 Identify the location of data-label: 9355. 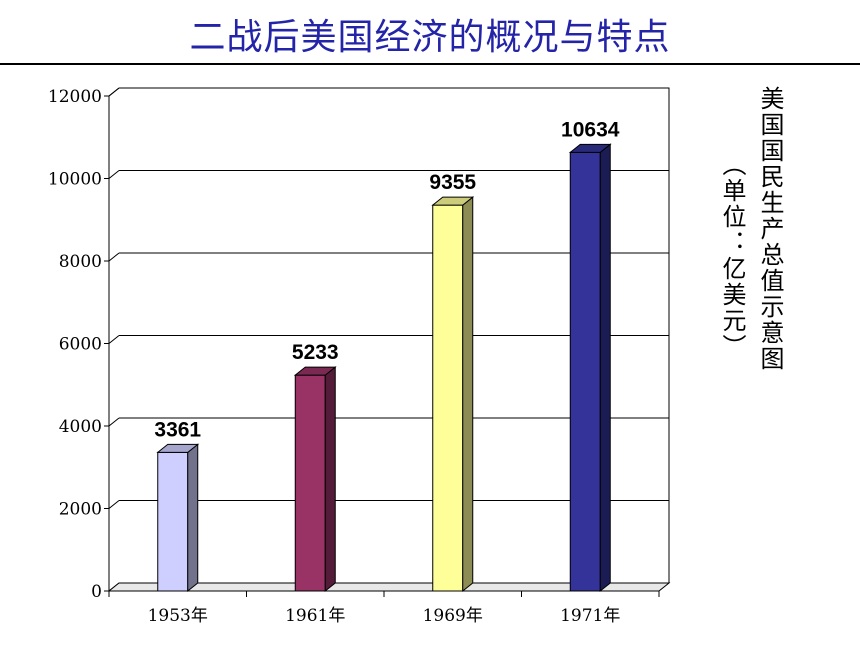
(452, 182).